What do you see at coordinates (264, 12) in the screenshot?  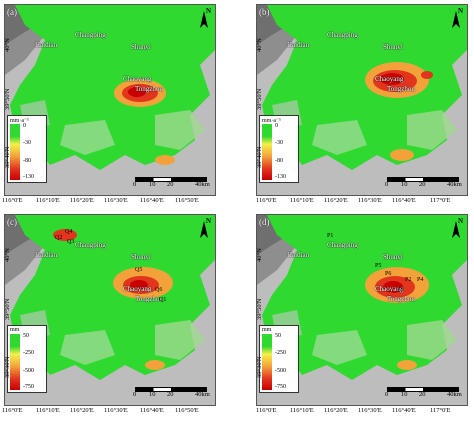 I see `panel-tag: (b)` at bounding box center [264, 12].